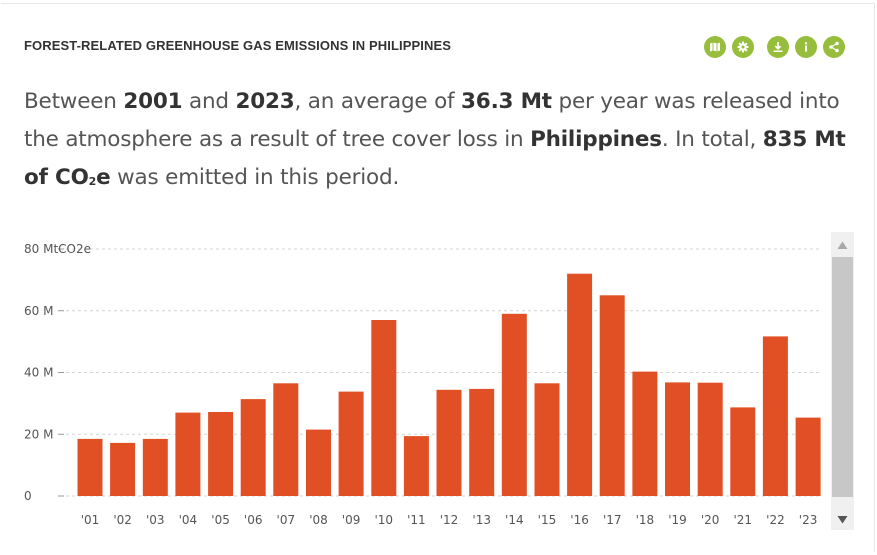 This screenshot has width=877, height=555. I want to click on share-button, so click(834, 47).